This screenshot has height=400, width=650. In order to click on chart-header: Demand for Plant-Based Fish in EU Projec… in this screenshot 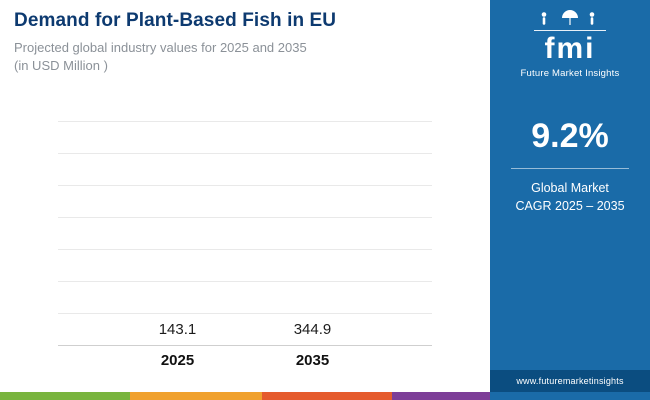, I will do `click(245, 37)`.